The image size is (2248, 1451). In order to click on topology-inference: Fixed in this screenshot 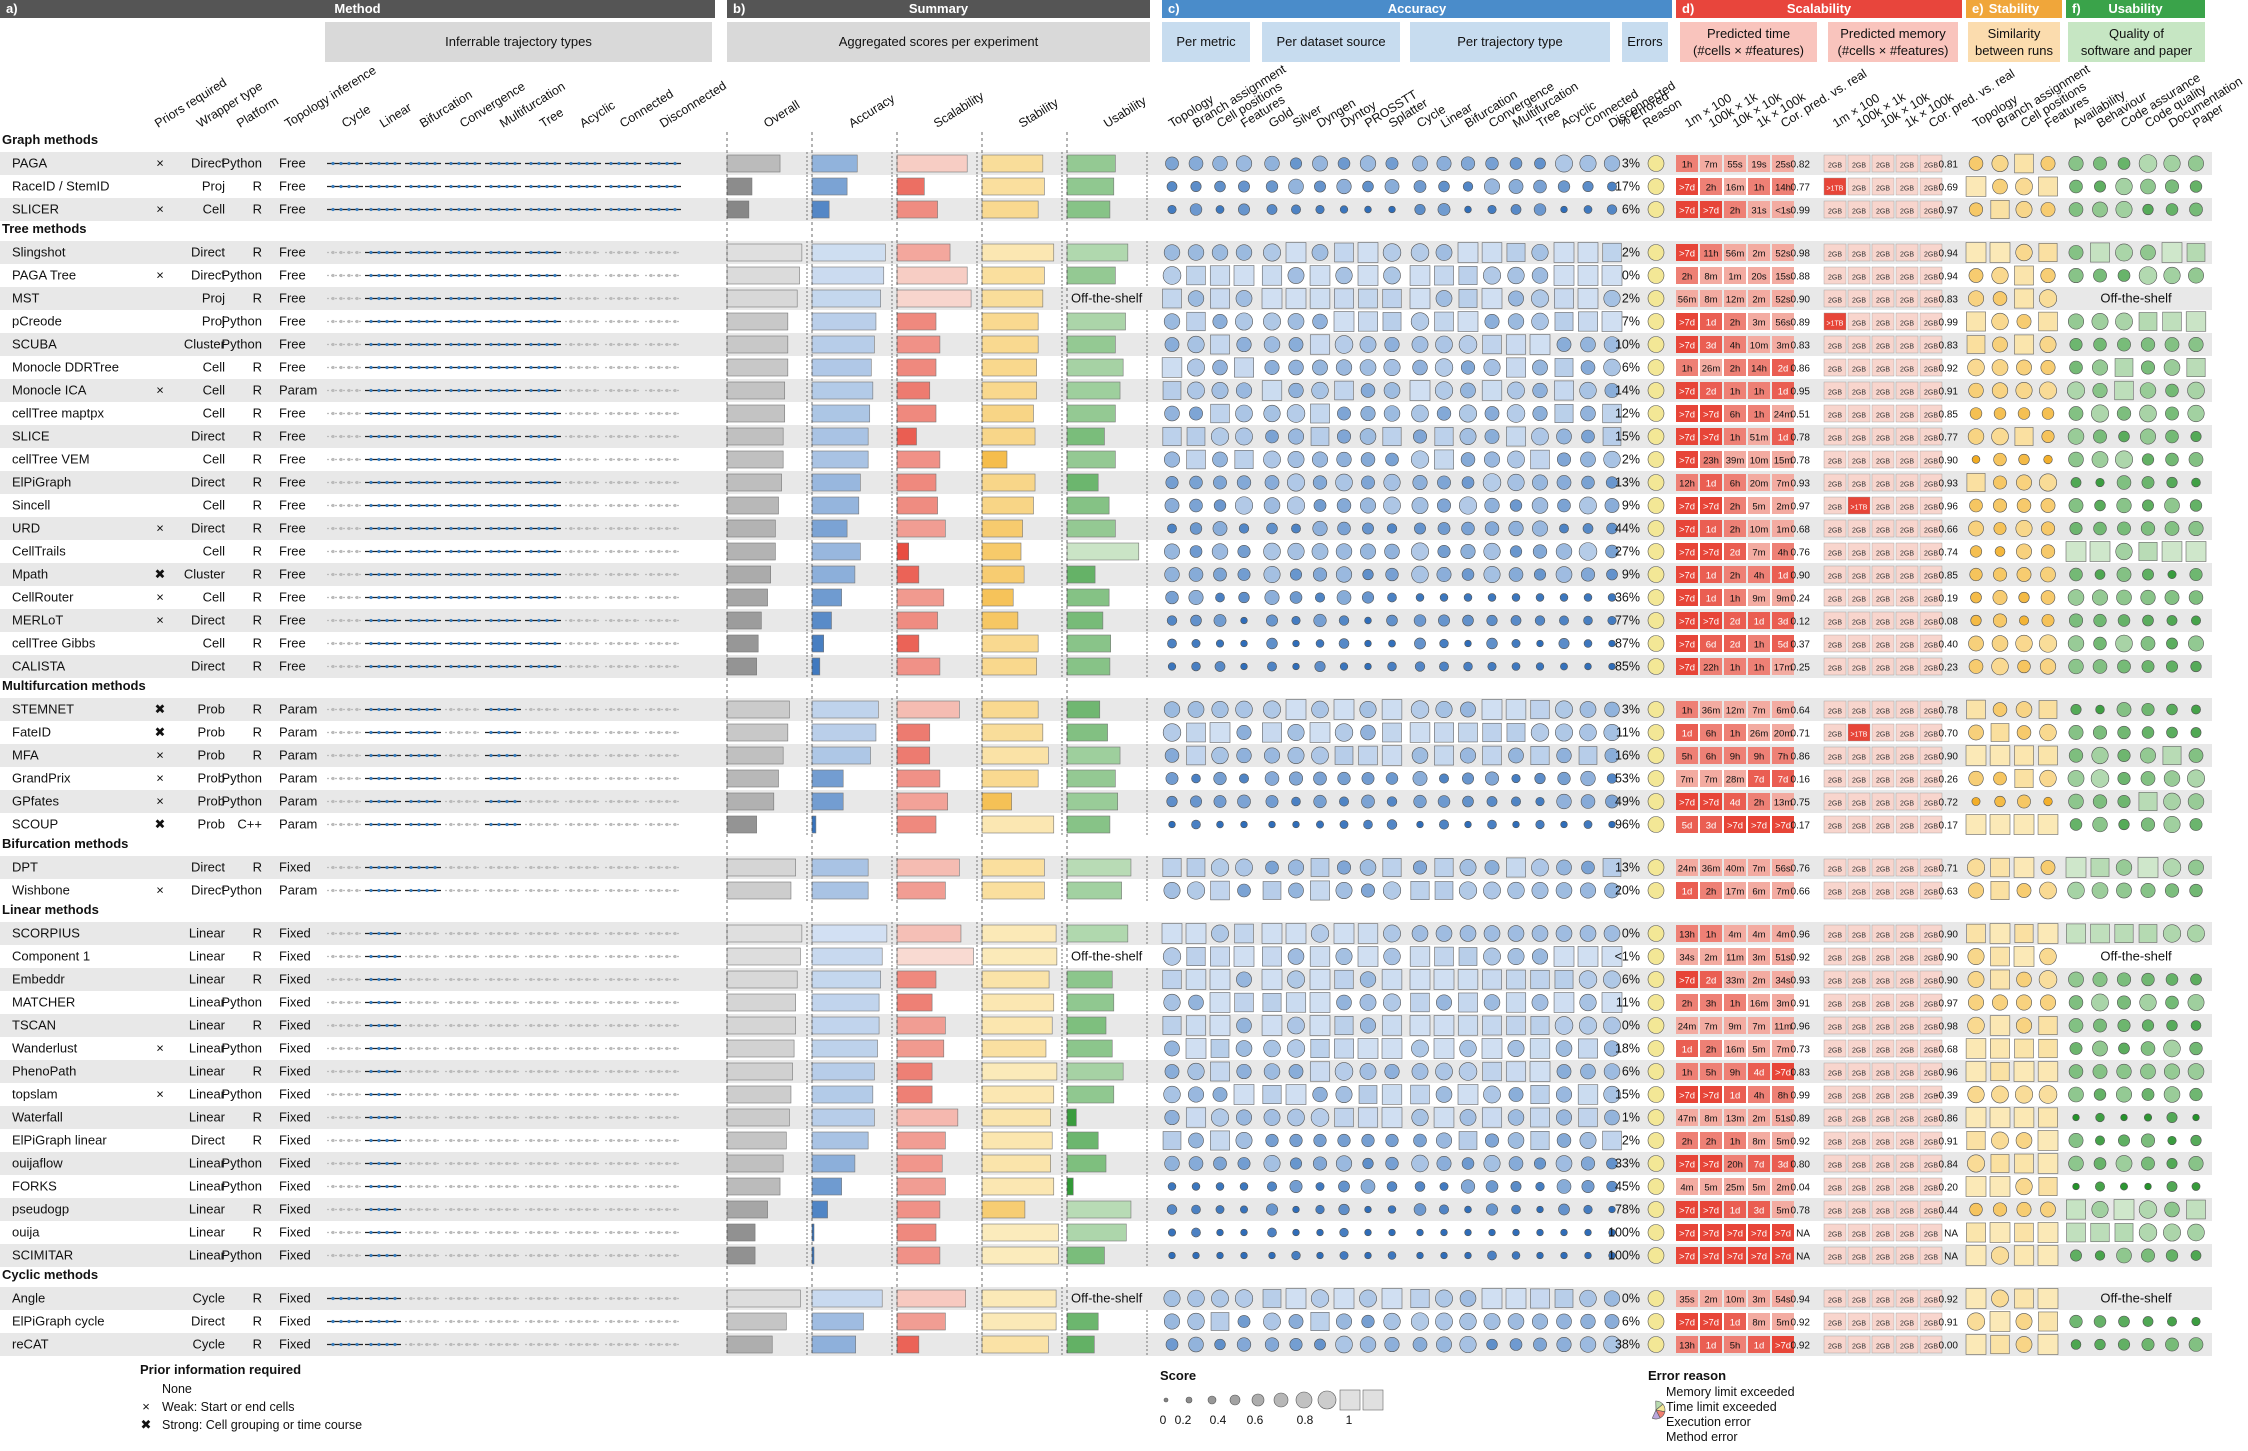, I will do `click(295, 1140)`.